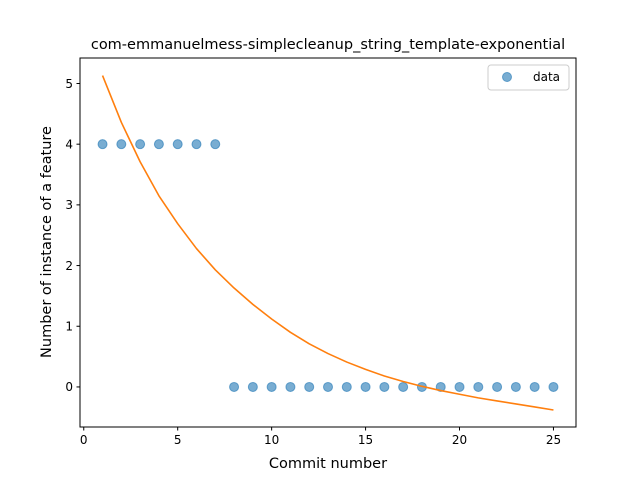  I want to click on y-axis: 0 1 2 3 4 5, so click(72, 235).